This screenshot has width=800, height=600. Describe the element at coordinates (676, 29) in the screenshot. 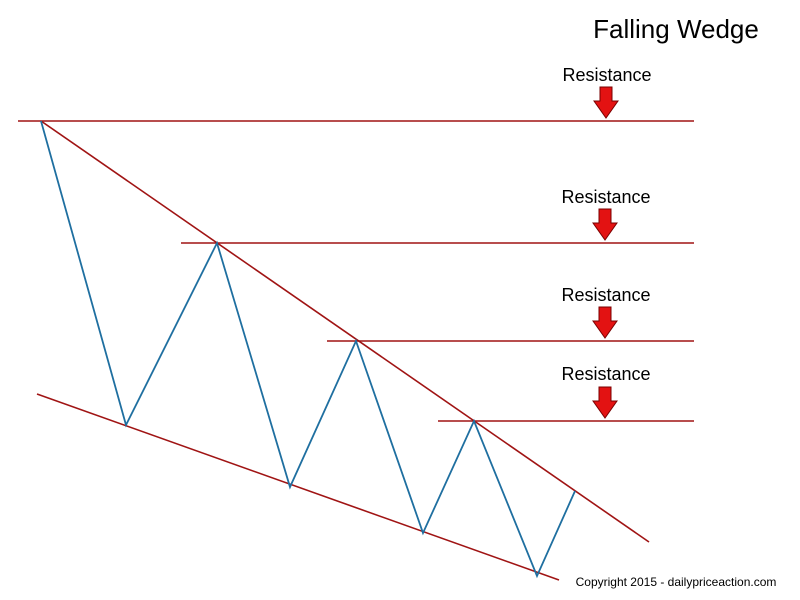

I see `diagram-title: Falling Wedge` at that location.